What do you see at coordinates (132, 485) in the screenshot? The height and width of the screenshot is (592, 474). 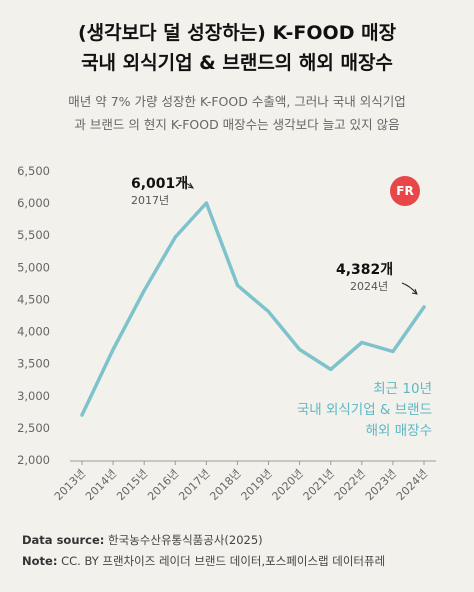 I see `x-tick-label: 2015년` at bounding box center [132, 485].